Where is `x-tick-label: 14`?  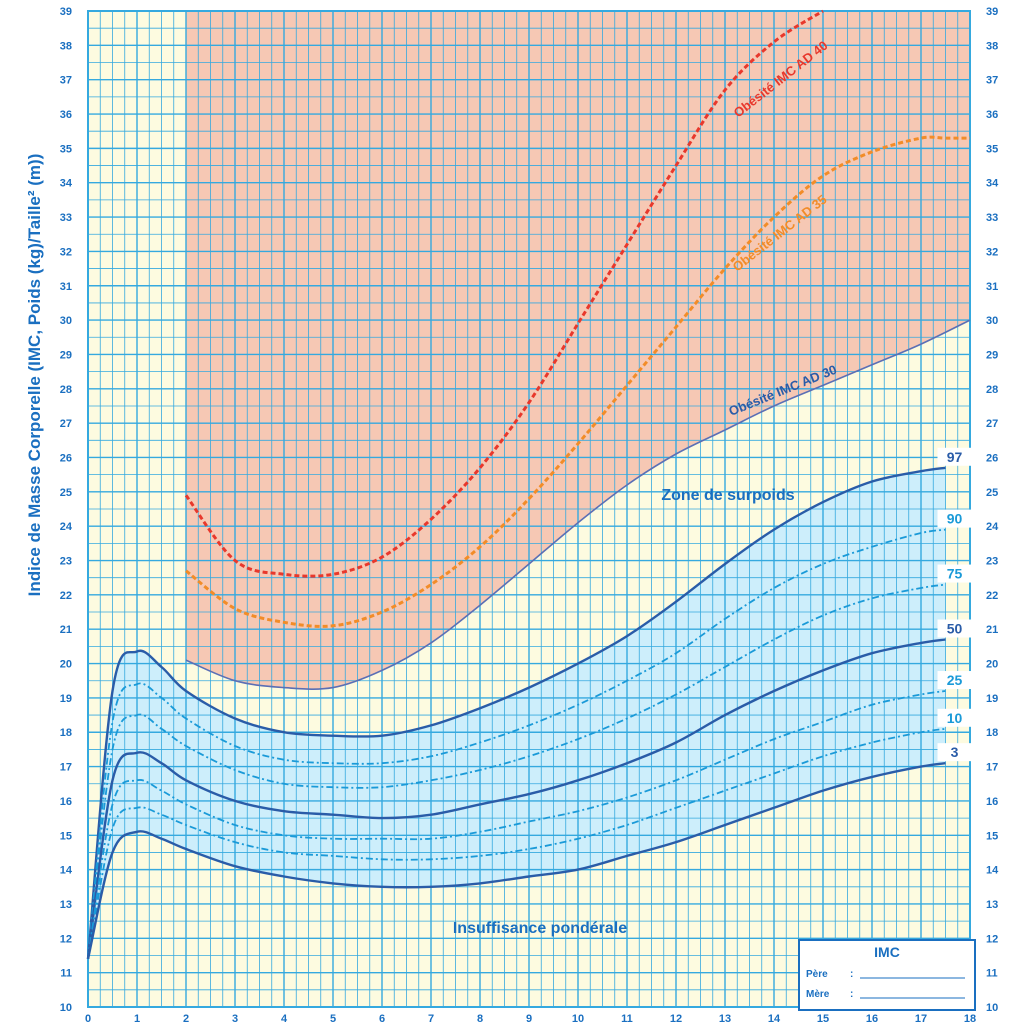 x-tick-label: 14 is located at coordinates (774, 1018).